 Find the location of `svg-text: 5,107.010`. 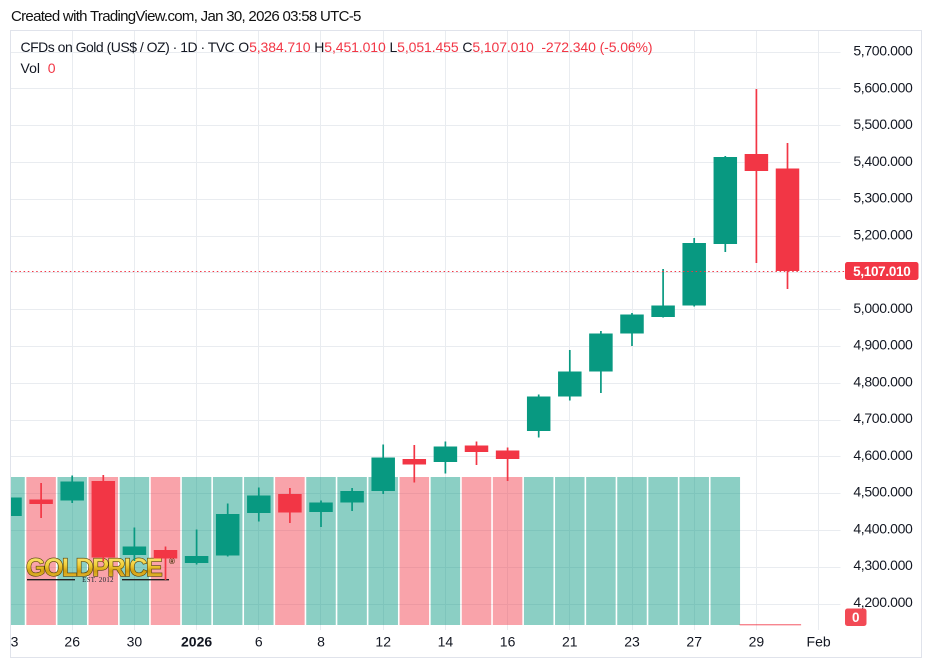

svg-text: 5,107.010 is located at coordinates (881, 271).